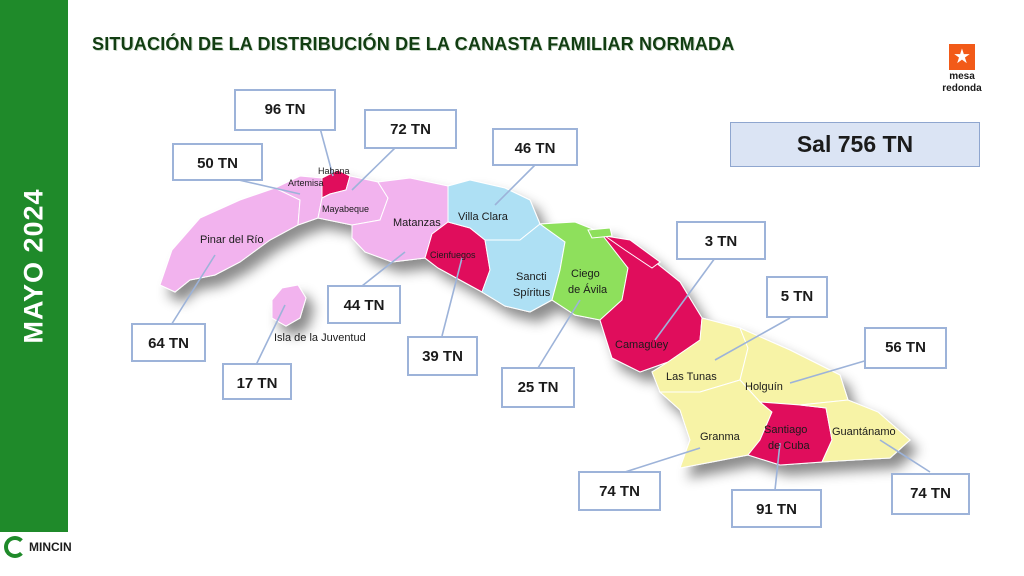 This screenshot has height=576, width=1024. I want to click on label-artemisa: 50 TN, so click(217, 162).